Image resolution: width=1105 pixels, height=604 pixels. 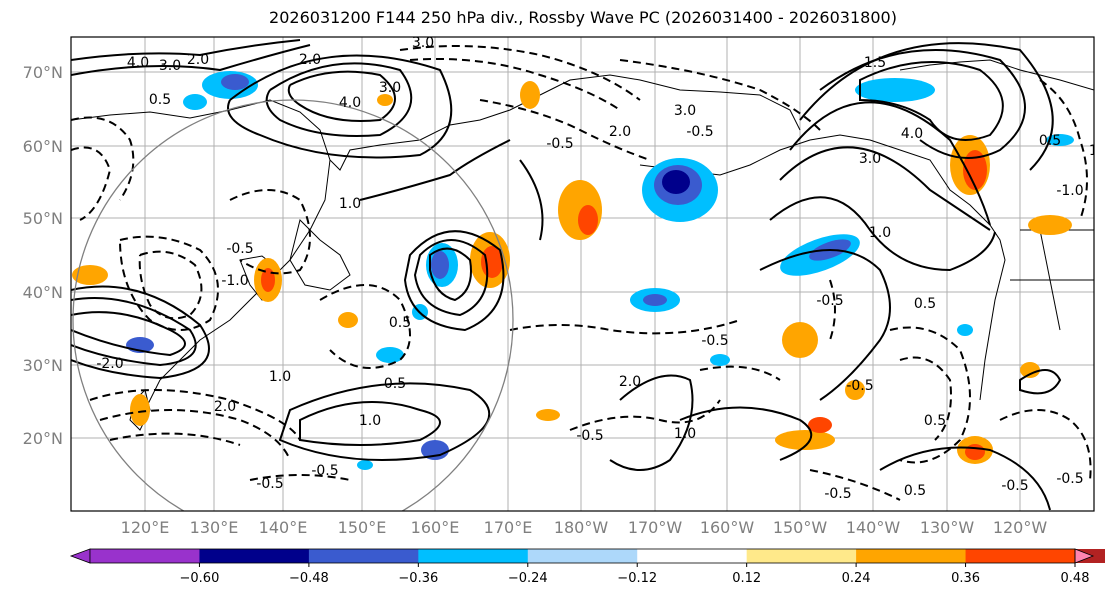 I want to click on lon-label: 130°W, so click(x=947, y=527).